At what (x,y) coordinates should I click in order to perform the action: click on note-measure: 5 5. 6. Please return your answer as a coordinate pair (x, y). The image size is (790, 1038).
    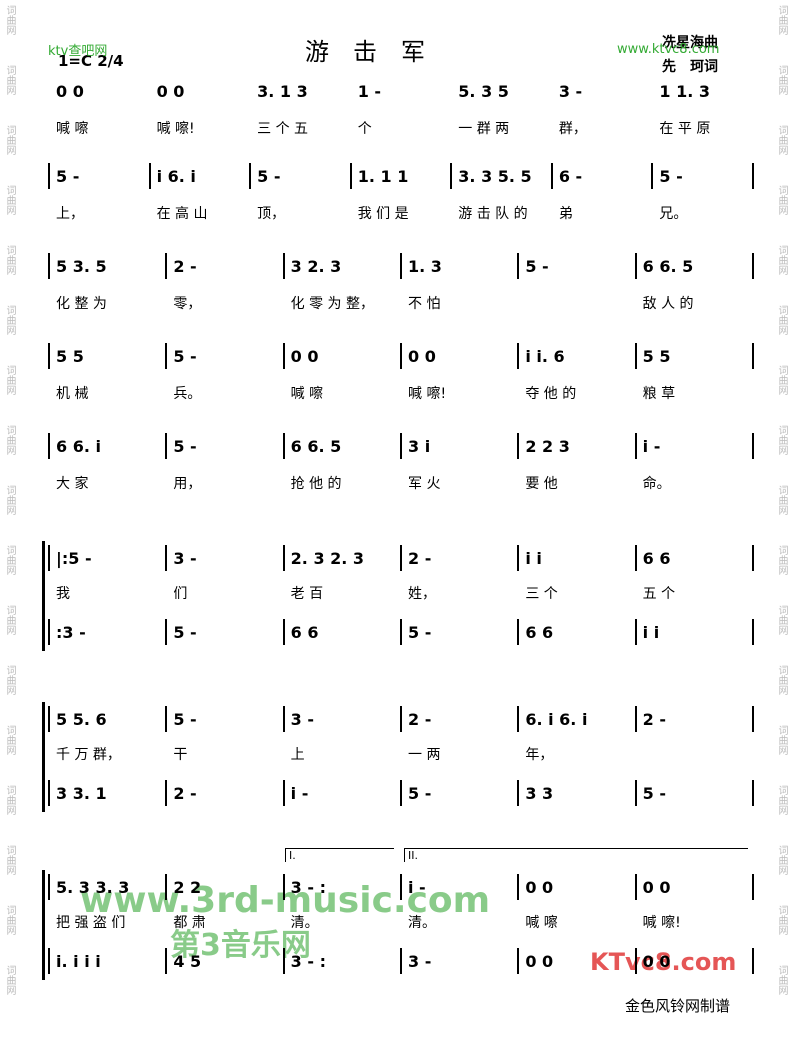
    Looking at the image, I should click on (81, 719).